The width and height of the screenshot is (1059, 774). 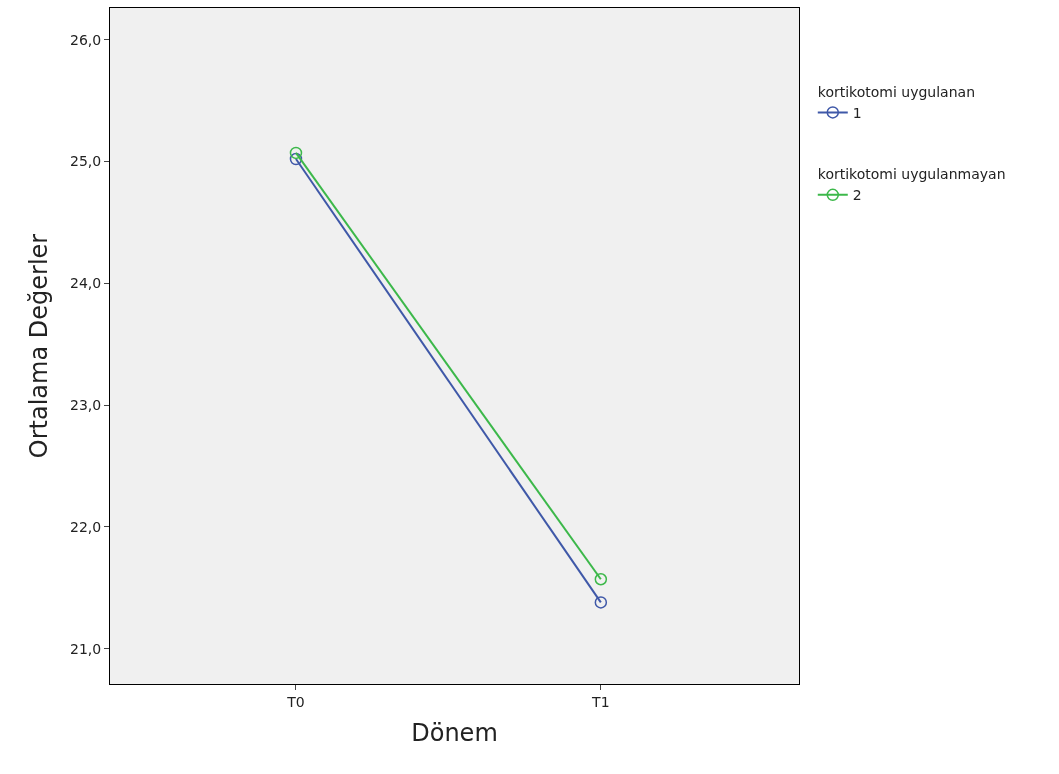 I want to click on y-tick-label: 21,0, so click(x=86, y=648).